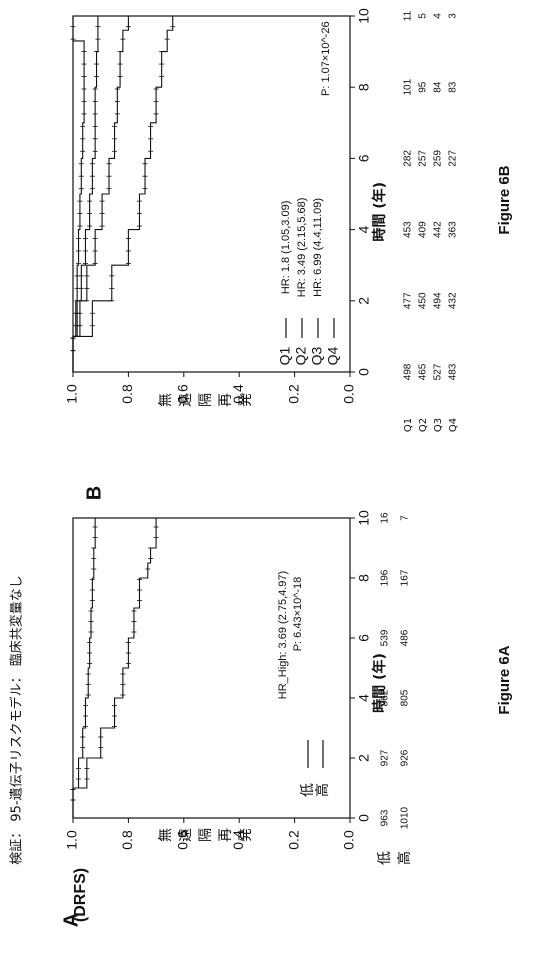 Image resolution: width=535 pixels, height=953 pixels. What do you see at coordinates (453, 229) in the screenshot?
I see `risk-count: 363` at bounding box center [453, 229].